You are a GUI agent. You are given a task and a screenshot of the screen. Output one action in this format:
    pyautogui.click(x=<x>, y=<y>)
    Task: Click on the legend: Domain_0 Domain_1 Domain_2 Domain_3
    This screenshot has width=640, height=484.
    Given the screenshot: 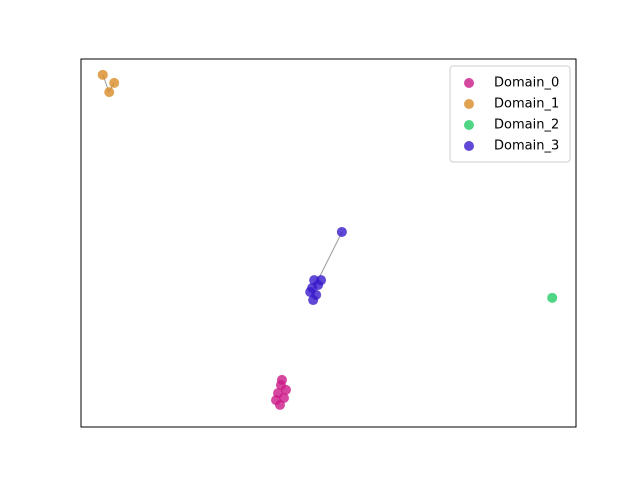 What is the action you would take?
    pyautogui.click(x=510, y=114)
    